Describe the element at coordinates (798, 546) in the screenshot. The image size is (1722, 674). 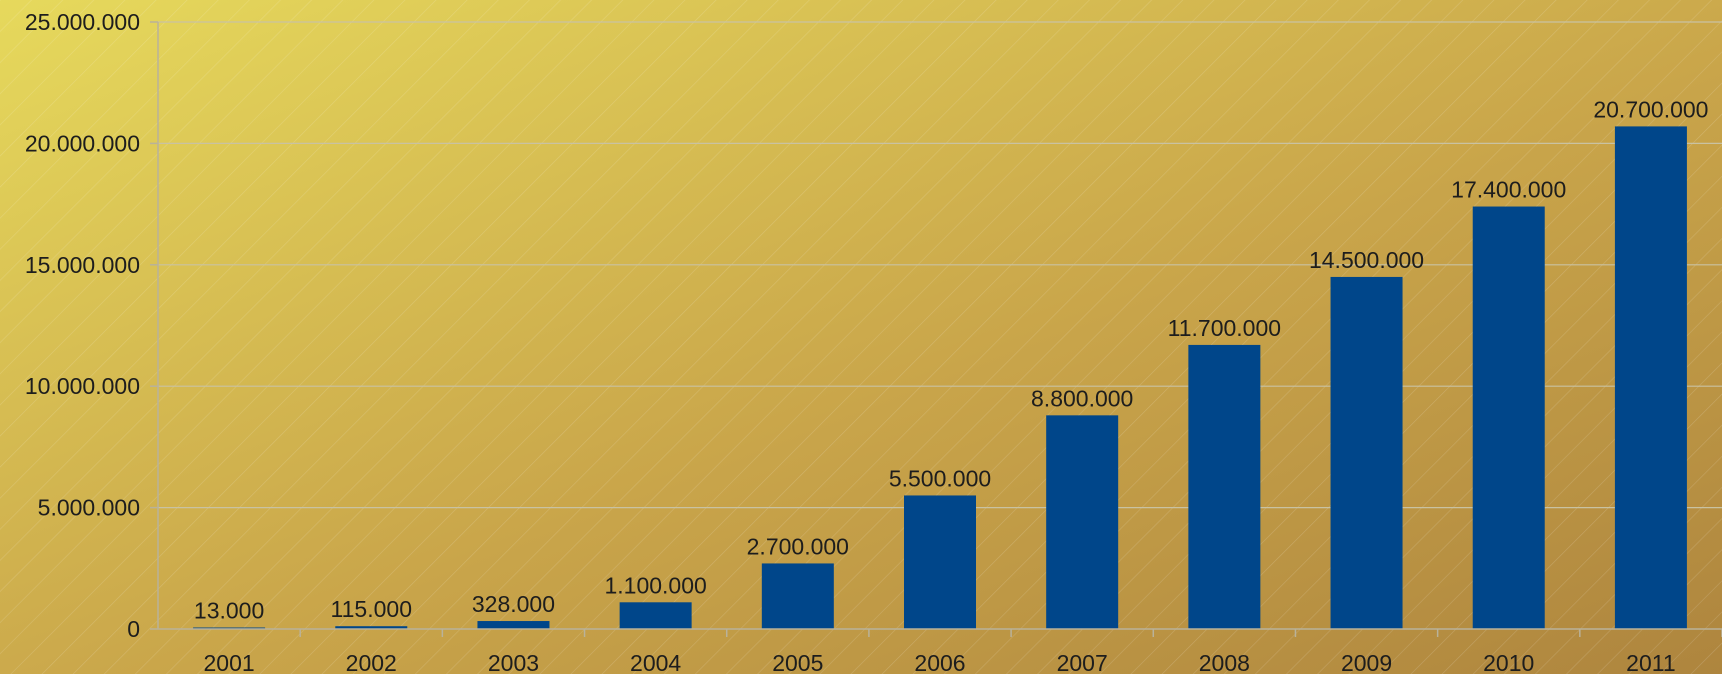
I see `data-label-2005: 2.700.000` at that location.